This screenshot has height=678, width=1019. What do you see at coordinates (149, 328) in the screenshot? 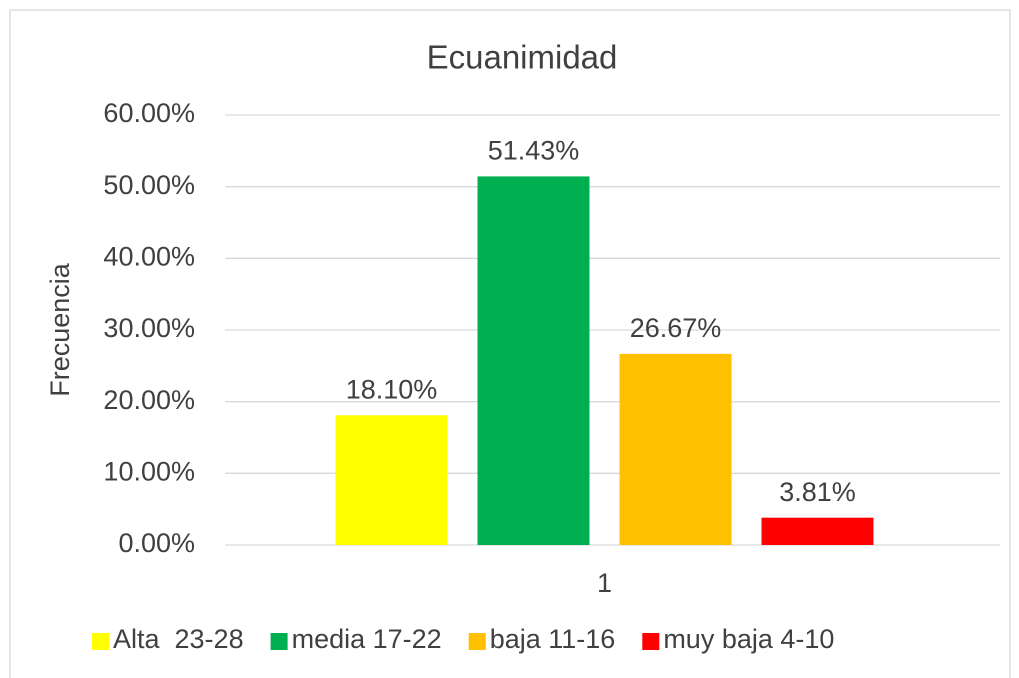
I see `y-tick-label: 30.00%` at bounding box center [149, 328].